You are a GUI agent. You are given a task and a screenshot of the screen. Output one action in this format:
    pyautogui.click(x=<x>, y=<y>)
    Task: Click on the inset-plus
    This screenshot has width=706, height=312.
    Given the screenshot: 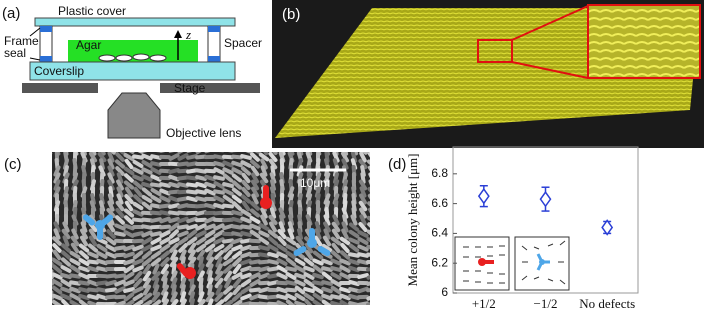 What is the action you would take?
    pyautogui.click(x=482, y=263)
    